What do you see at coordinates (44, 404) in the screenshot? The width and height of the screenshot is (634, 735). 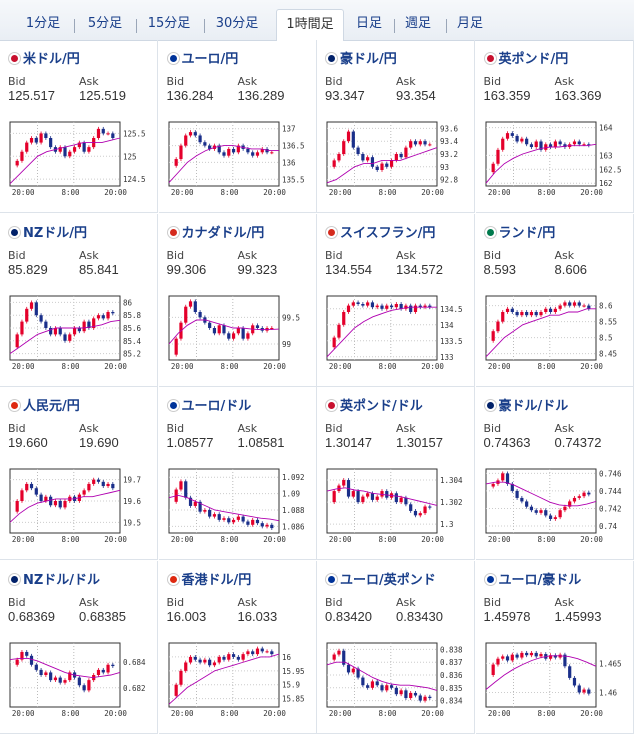 I see `pair-title: 人民元/円` at bounding box center [44, 404].